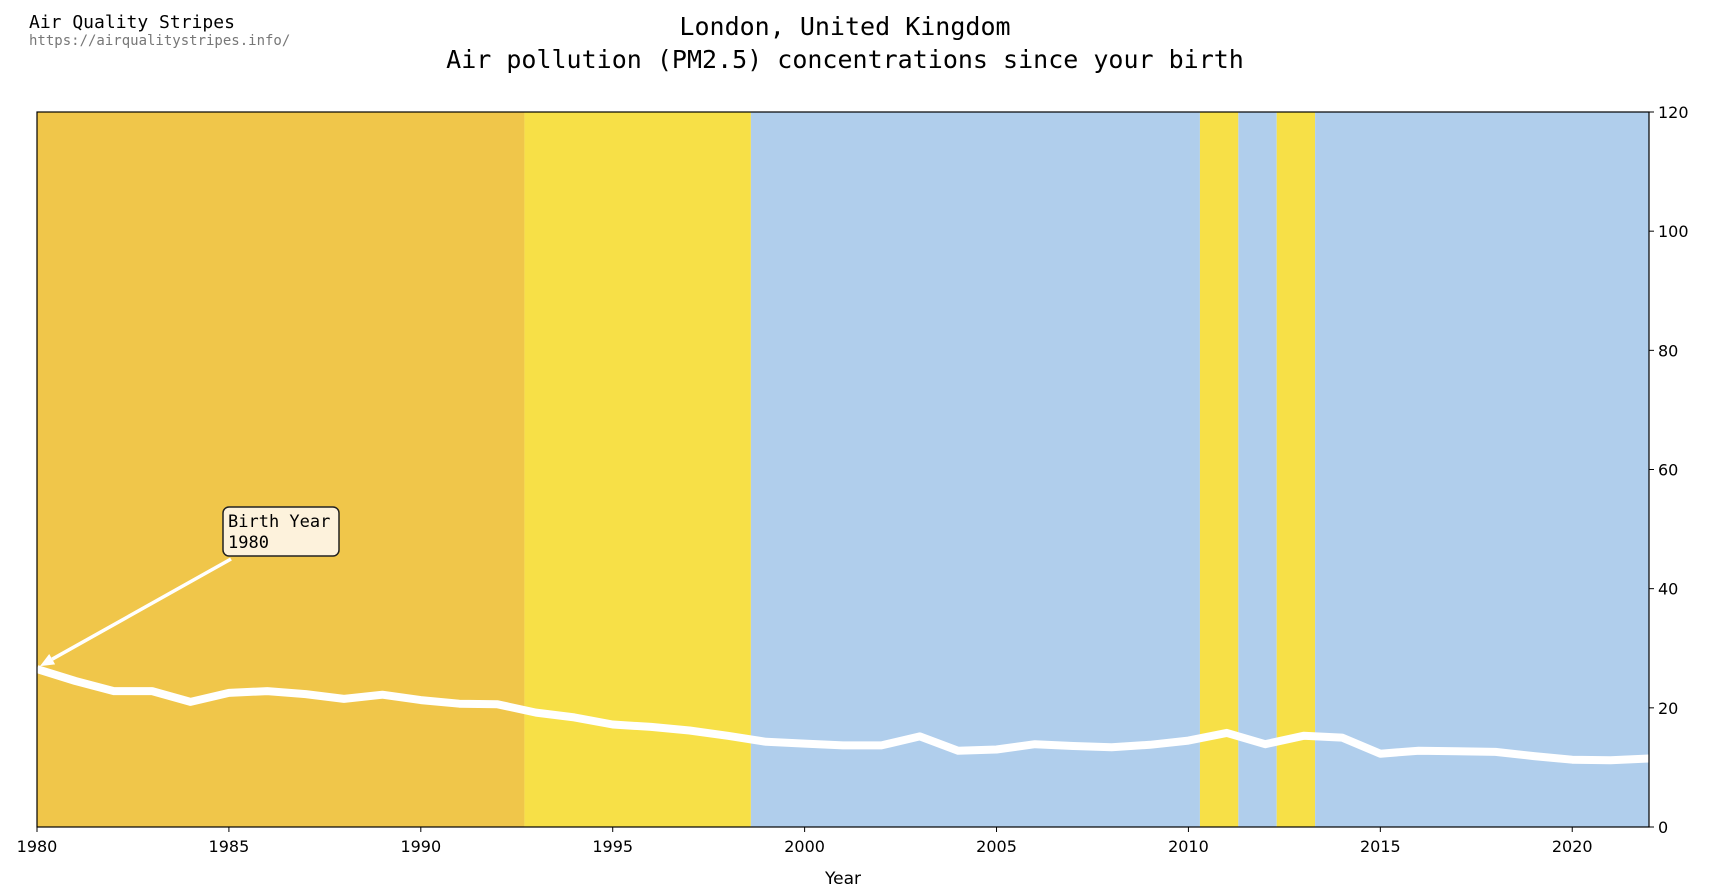 The height and width of the screenshot is (889, 1717). Describe the element at coordinates (1265, 744) in the screenshot. I see `data-point-2012` at that location.